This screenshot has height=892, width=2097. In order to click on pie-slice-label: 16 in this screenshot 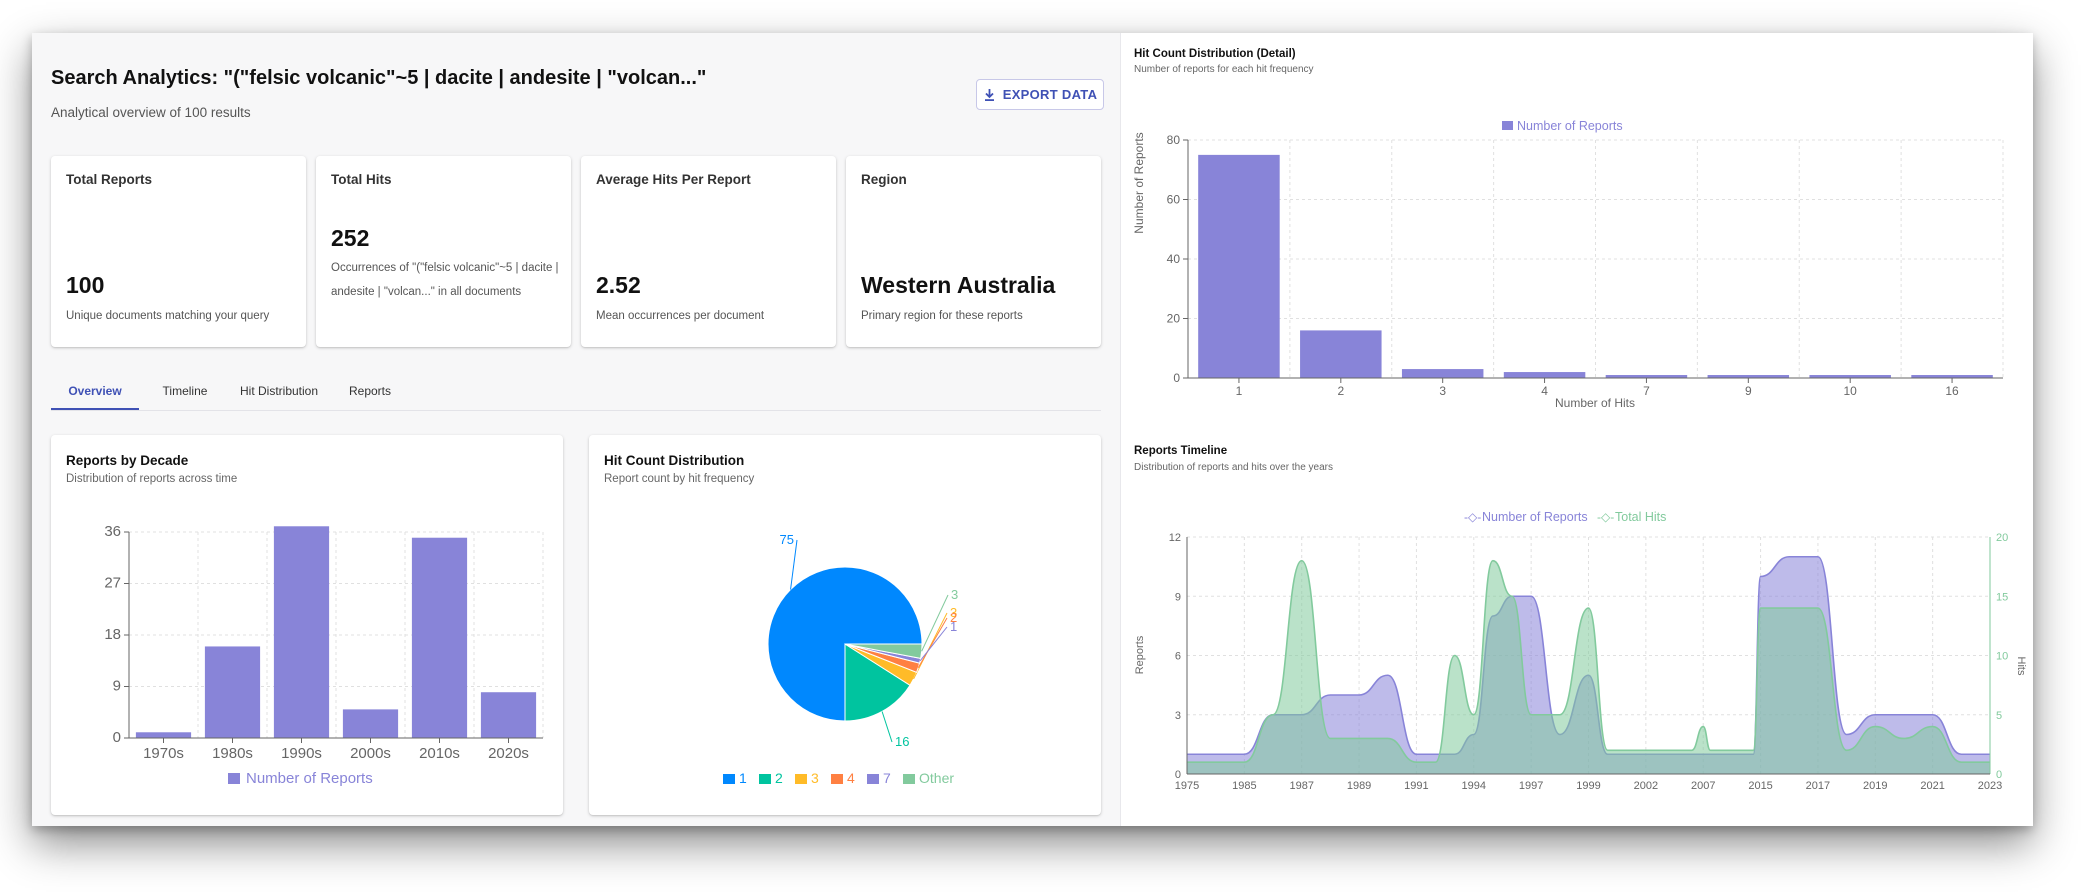, I will do `click(902, 741)`.